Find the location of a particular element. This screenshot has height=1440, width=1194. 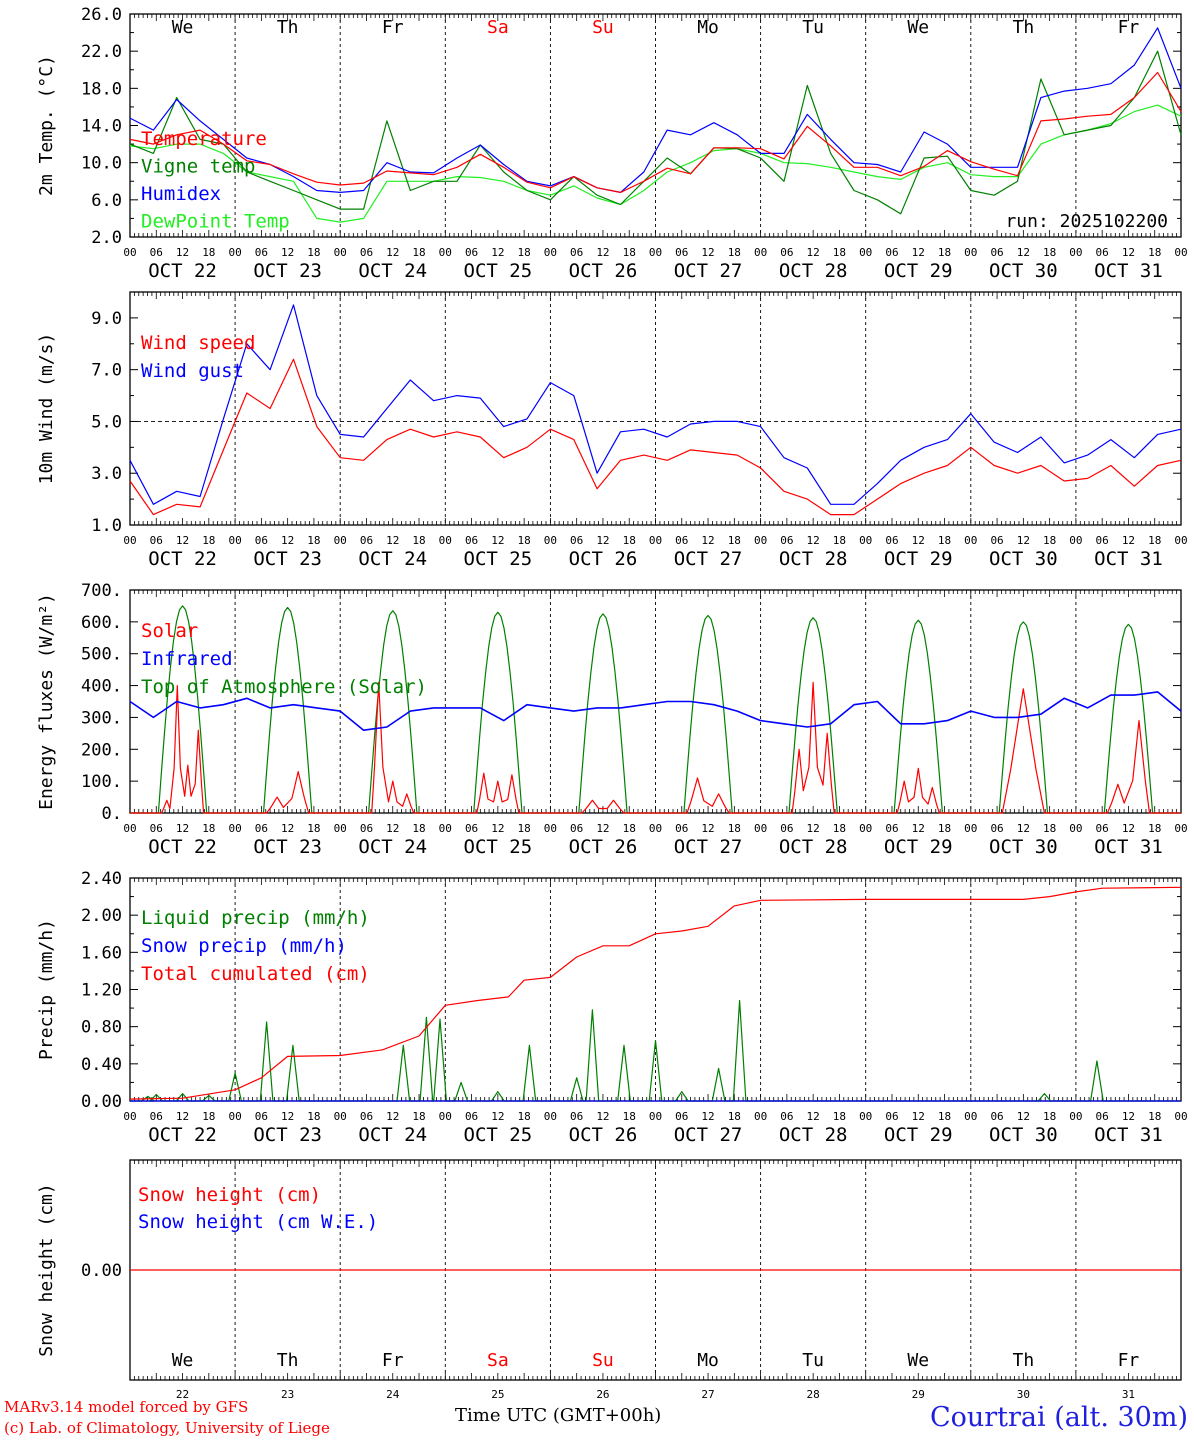

wind-ytick-label: 3.0 is located at coordinates (106, 474).